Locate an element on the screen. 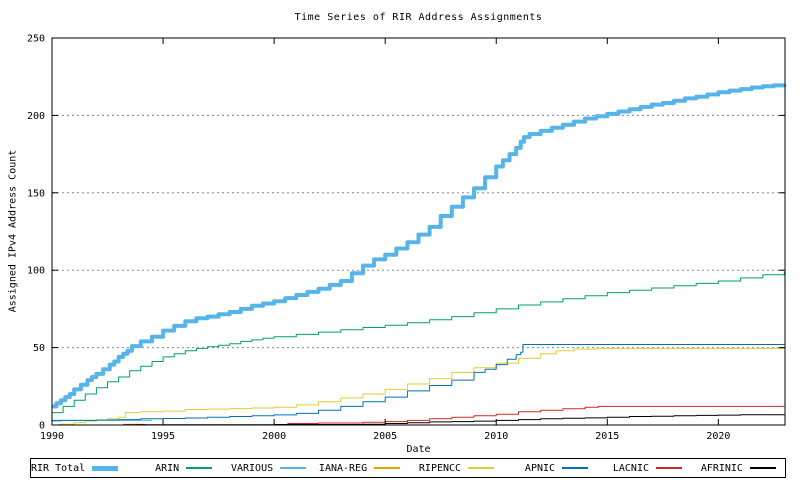 The image size is (800, 480). y-tick-label: 250 is located at coordinates (36, 39).